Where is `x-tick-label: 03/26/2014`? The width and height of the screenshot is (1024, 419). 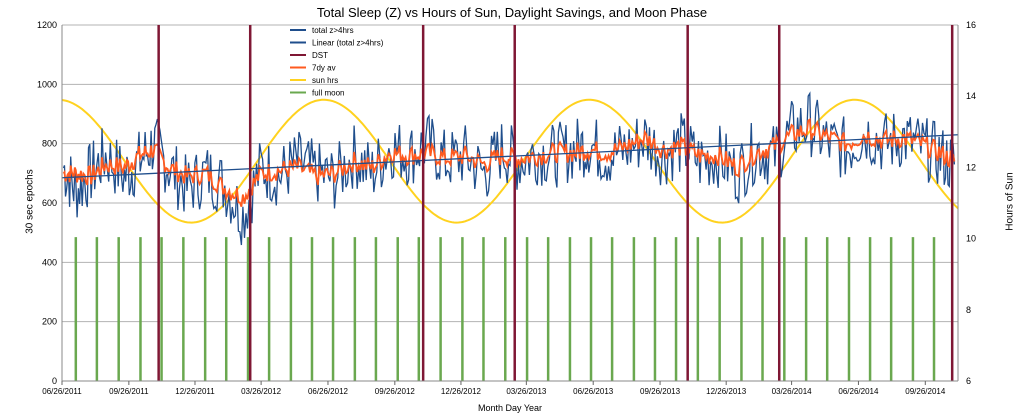
x-tick-label: 03/26/2014 is located at coordinates (792, 391).